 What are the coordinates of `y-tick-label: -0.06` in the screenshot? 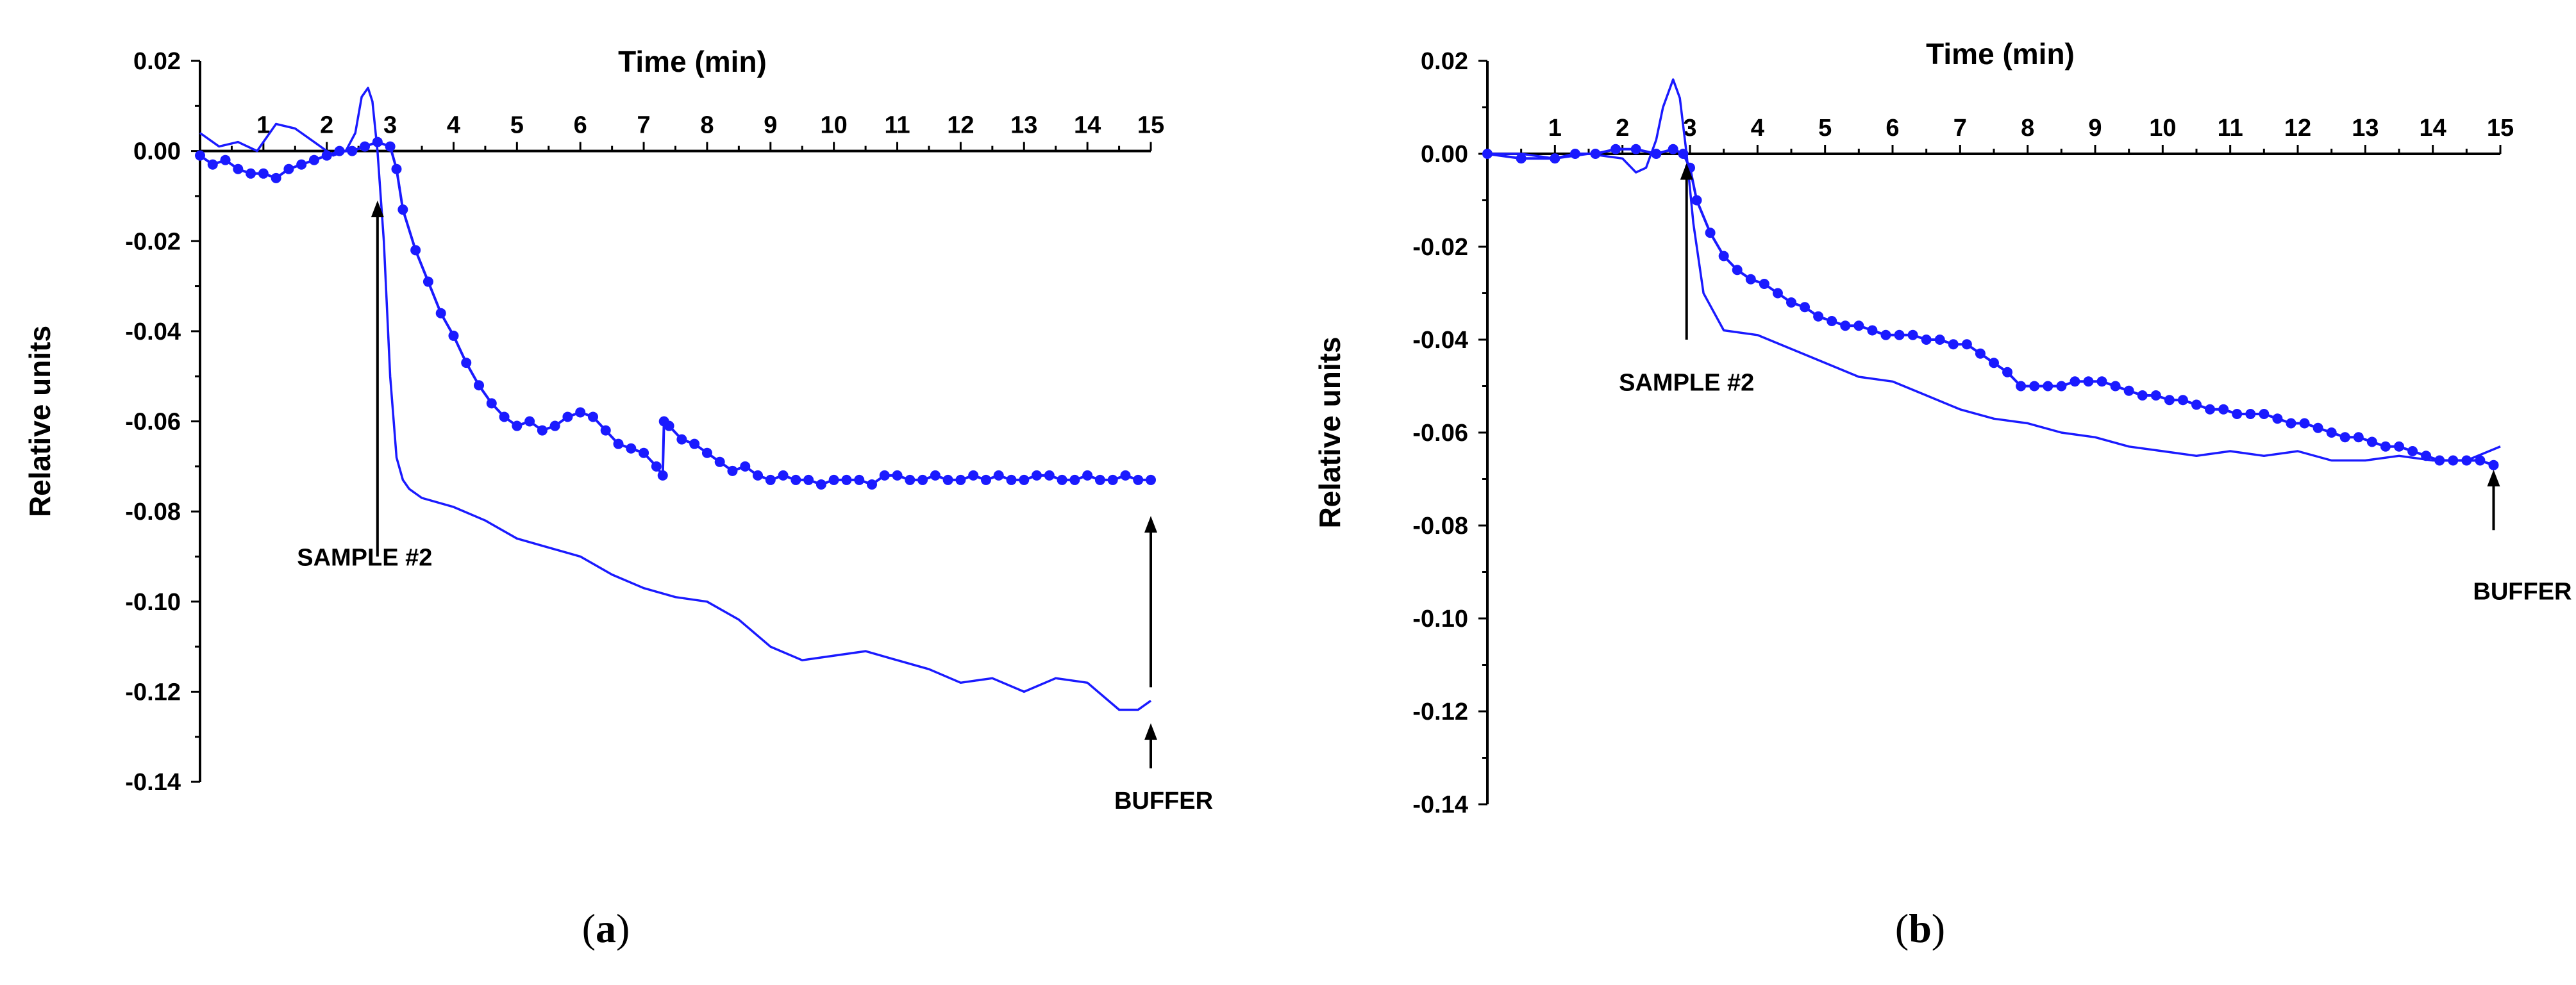 It's located at (1440, 433).